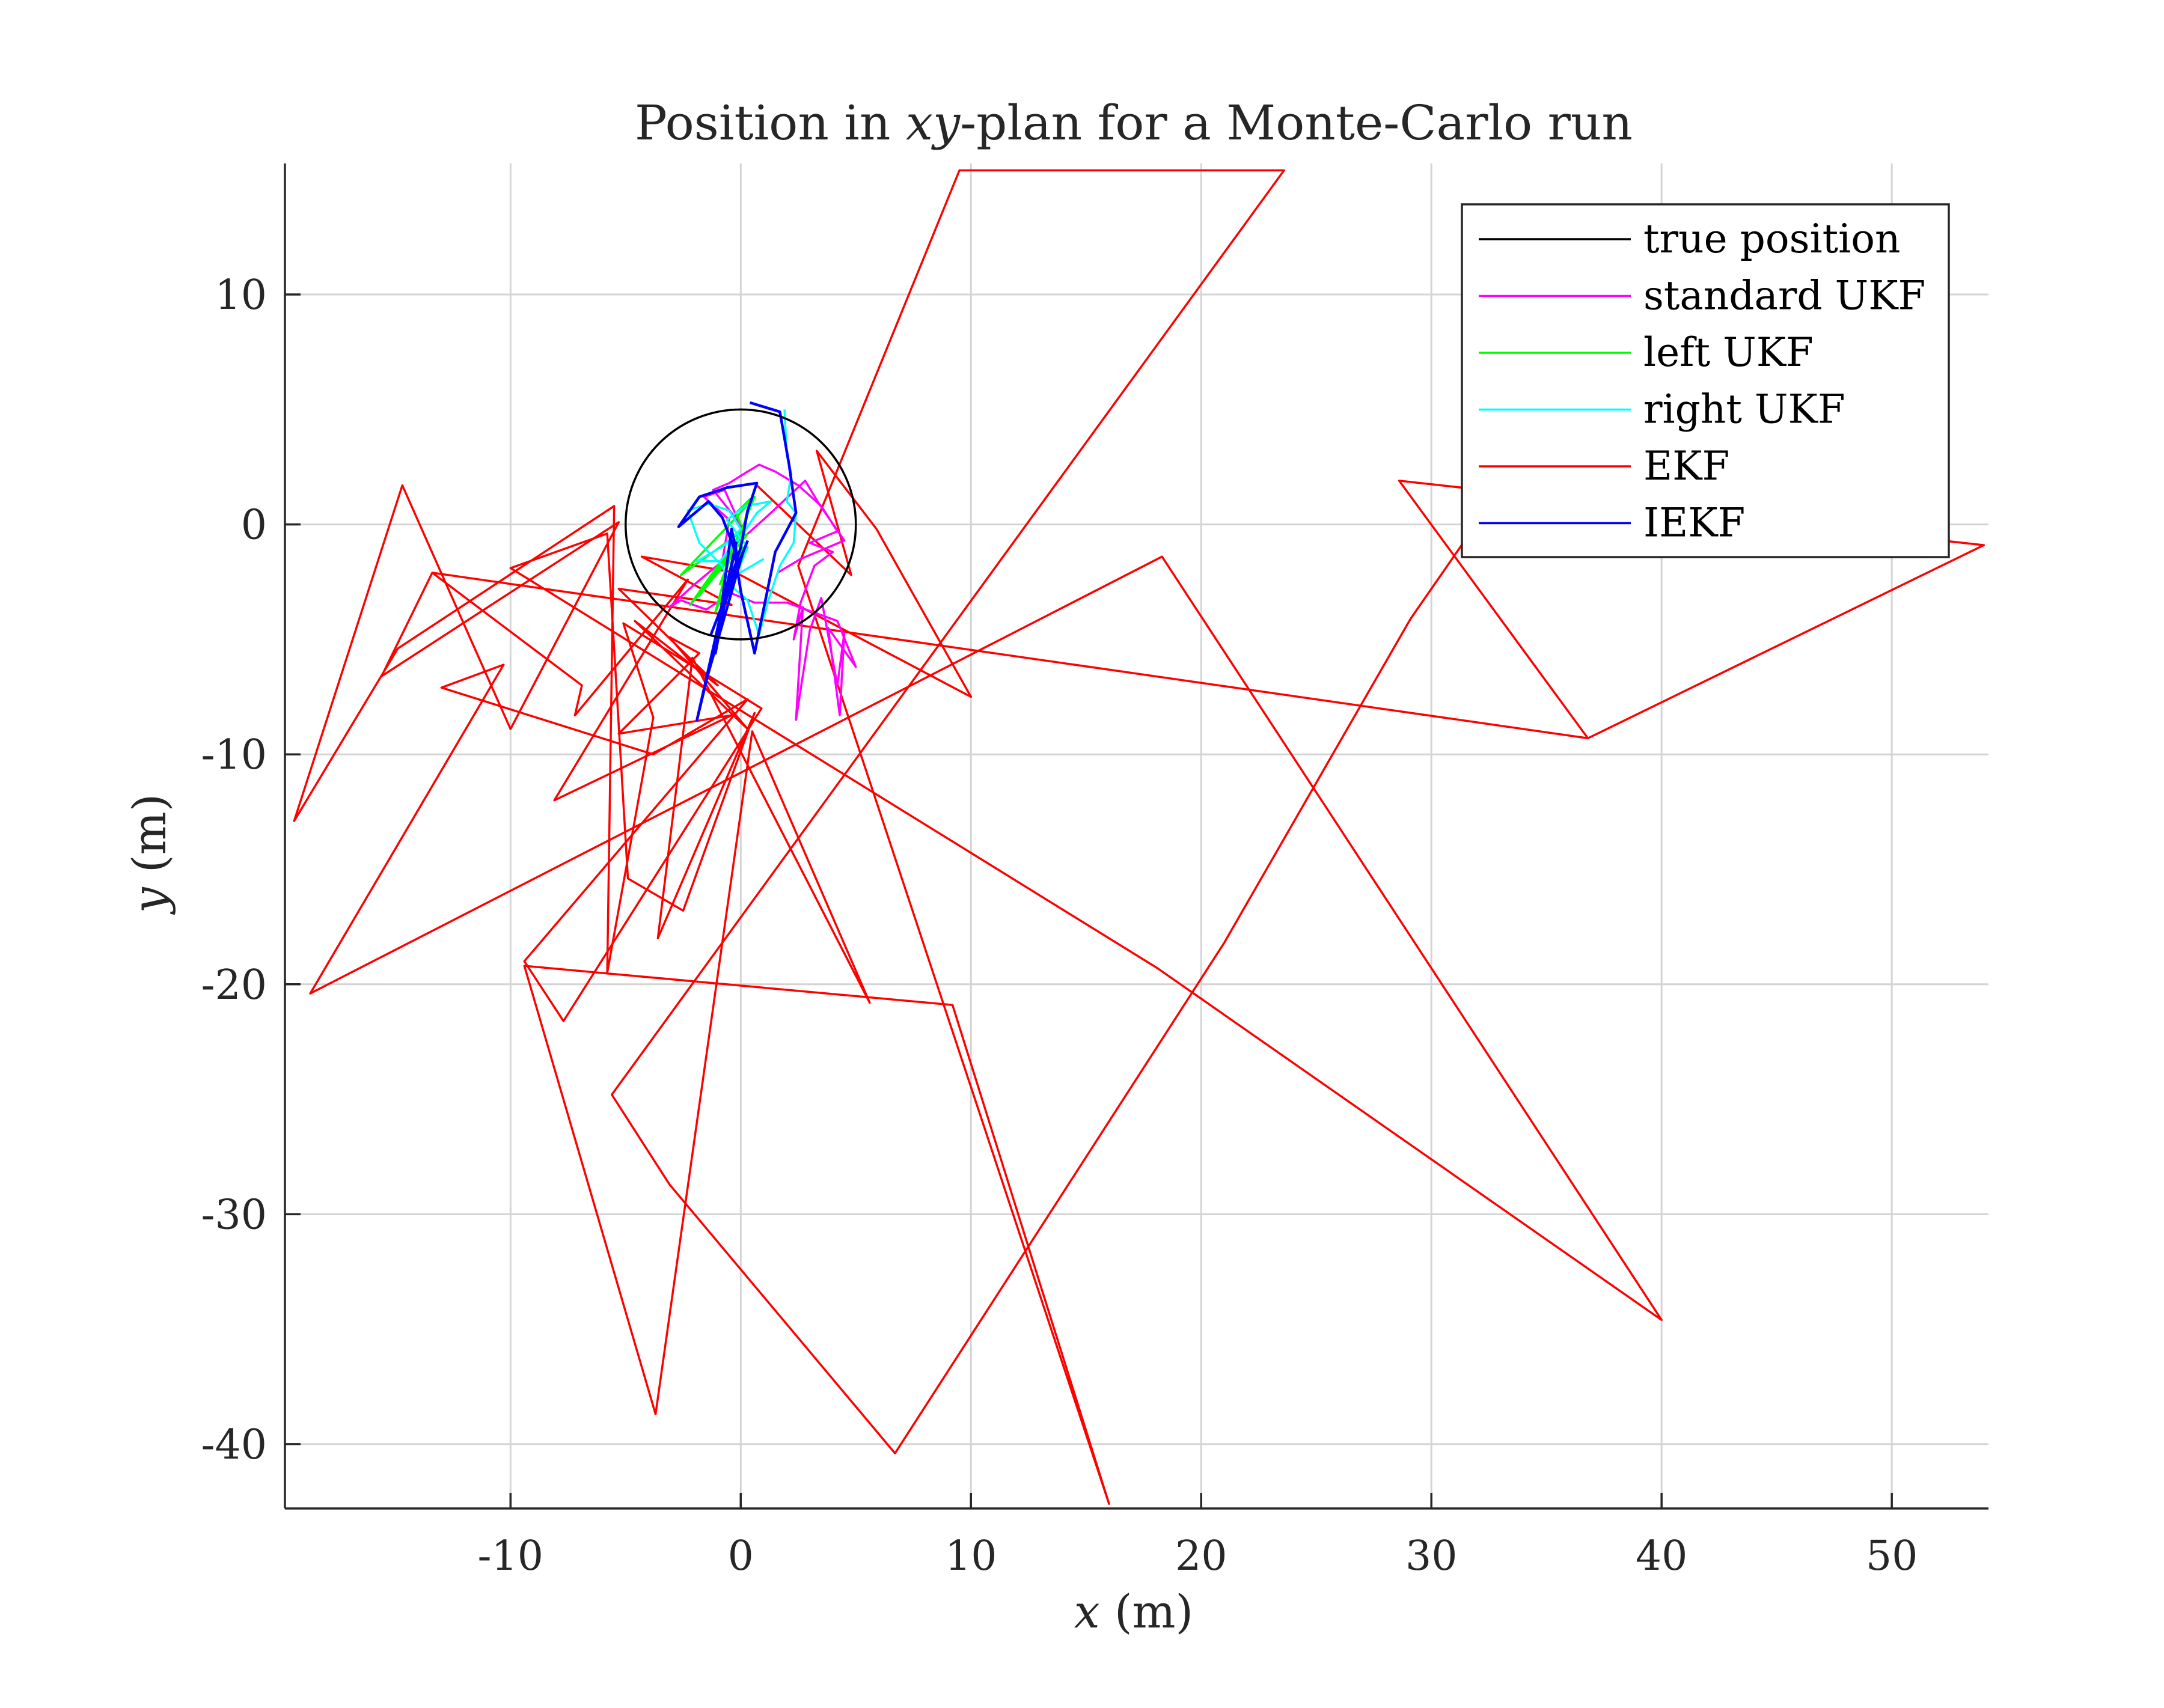 Image resolution: width=2164 pixels, height=1708 pixels. I want to click on y-tick-label-4: 0, so click(254, 525).